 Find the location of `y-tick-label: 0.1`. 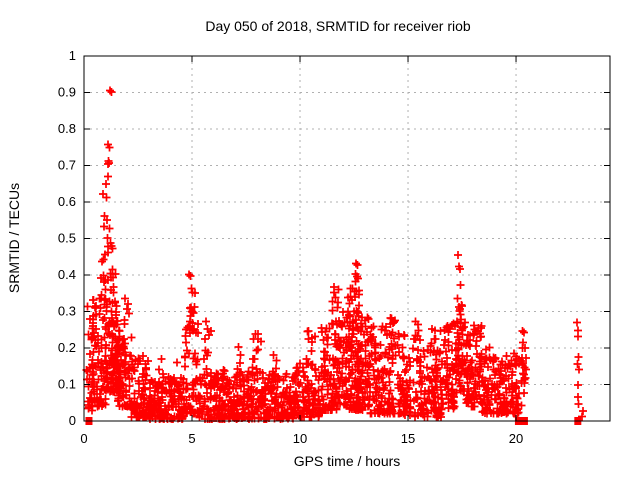

y-tick-label: 0.1 is located at coordinates (67, 384).